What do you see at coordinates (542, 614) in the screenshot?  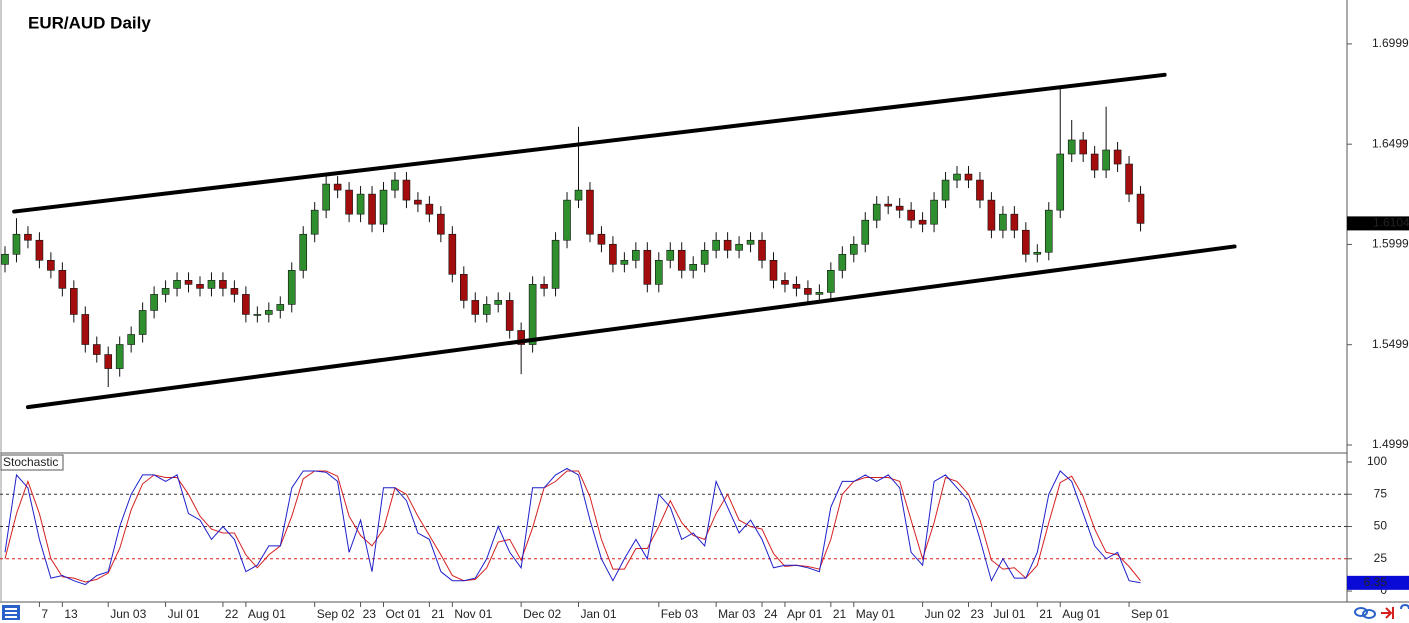 I see `x-tick-label: Dec 02` at bounding box center [542, 614].